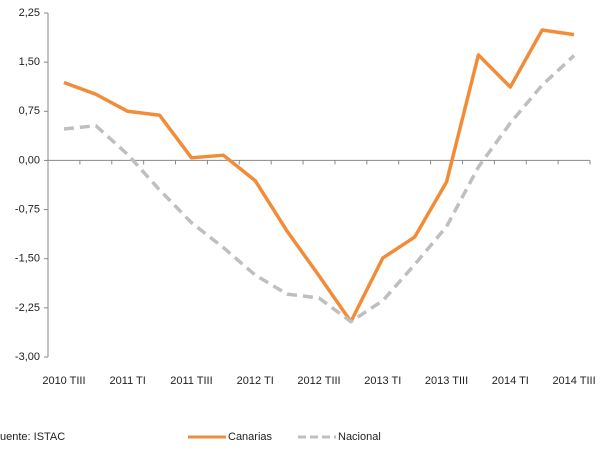 This screenshot has width=606, height=454. I want to click on y-tick-label: -0,75, so click(27, 209).